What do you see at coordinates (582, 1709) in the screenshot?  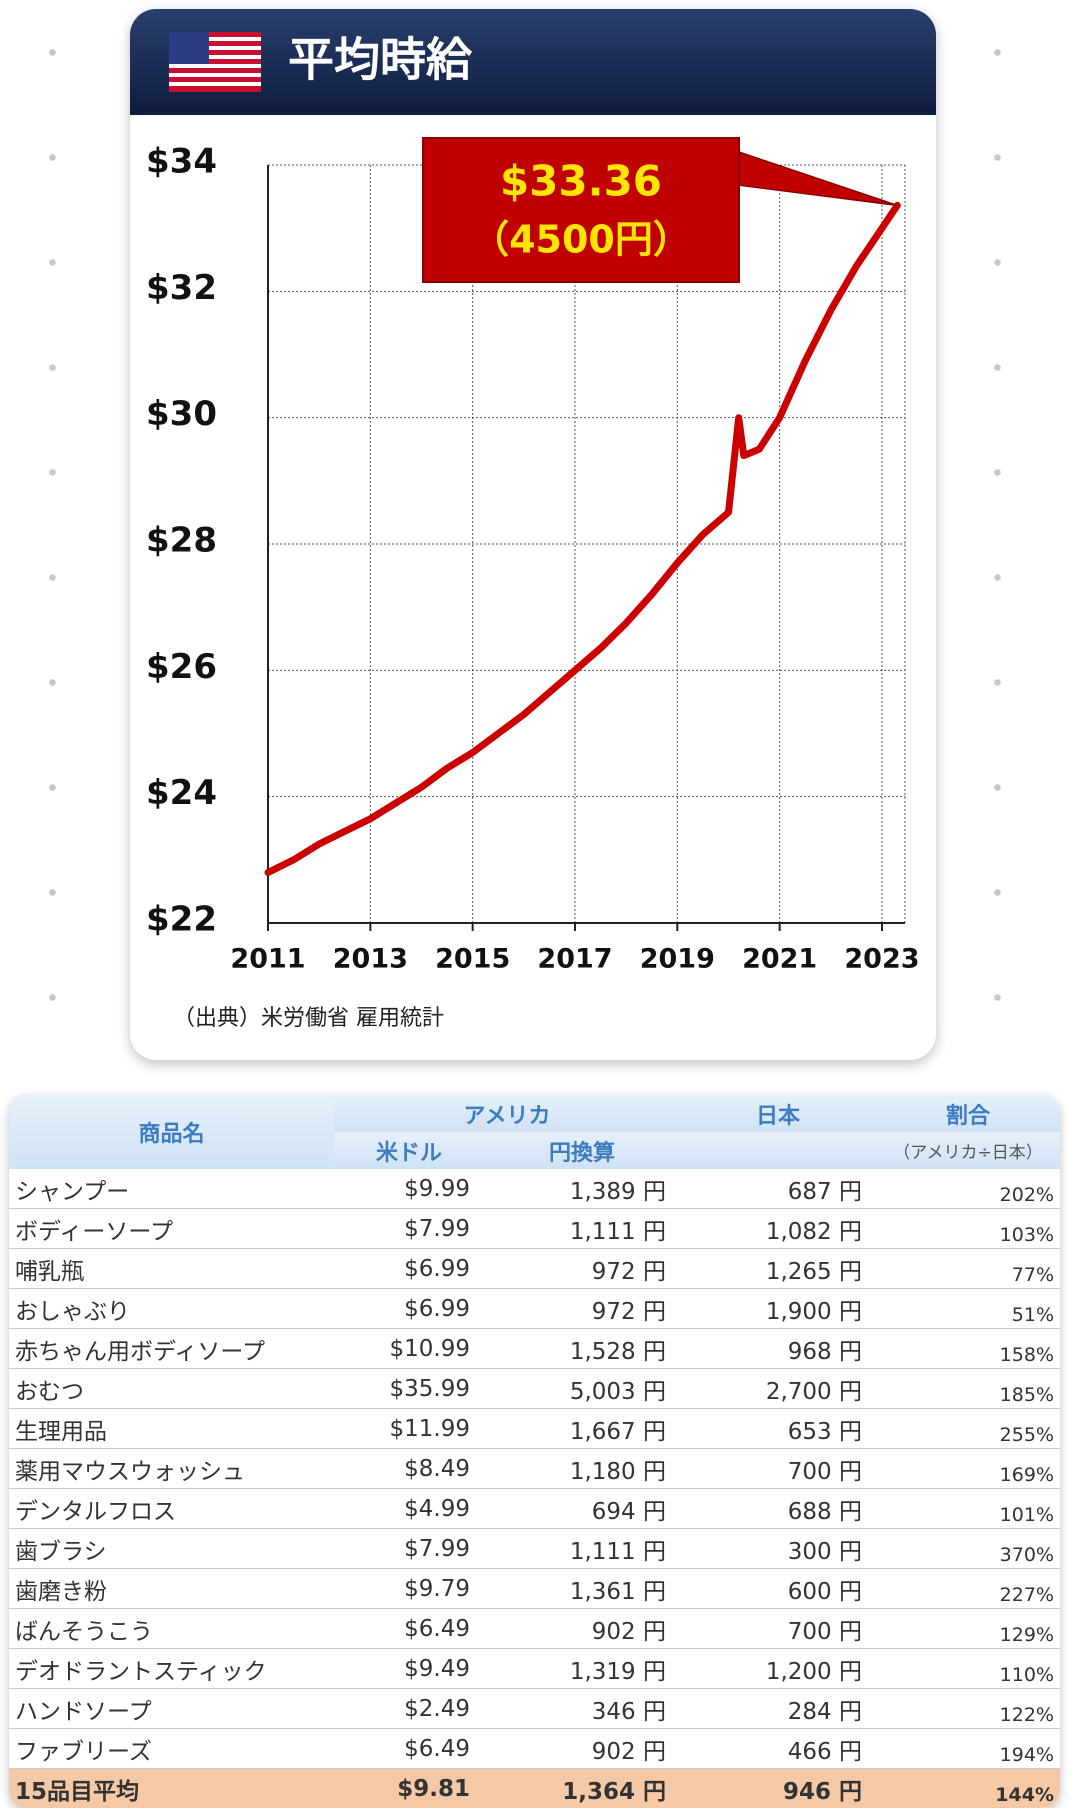 I see `jpy-price: 346 円` at bounding box center [582, 1709].